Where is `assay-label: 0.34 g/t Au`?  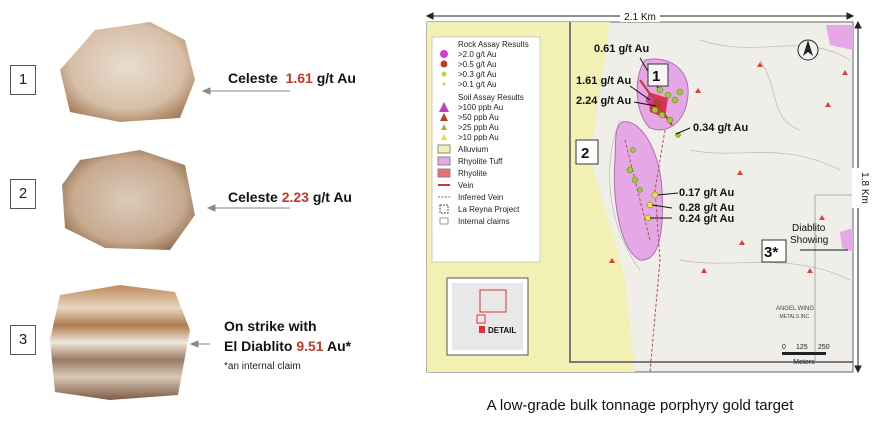 assay-label: 0.34 g/t Au is located at coordinates (720, 128).